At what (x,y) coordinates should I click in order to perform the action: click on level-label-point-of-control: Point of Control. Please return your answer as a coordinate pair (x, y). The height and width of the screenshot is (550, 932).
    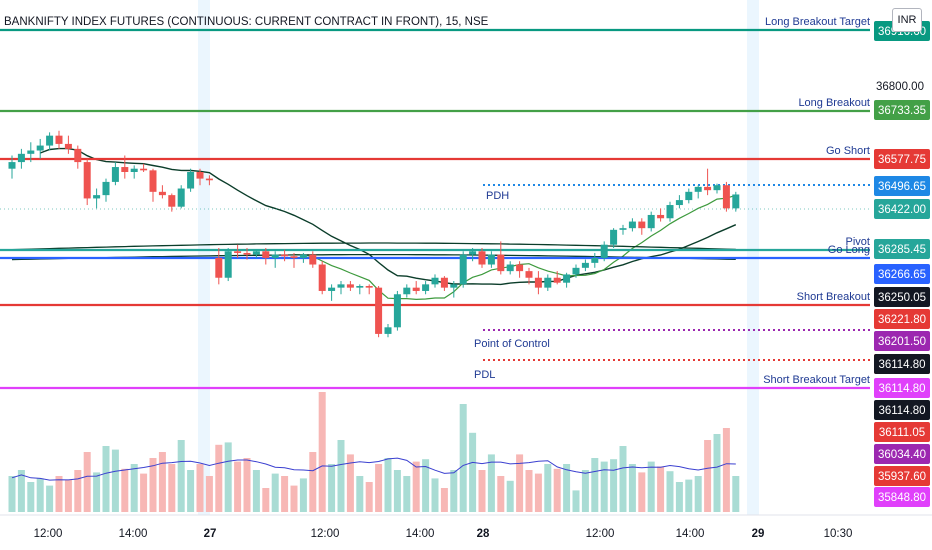
    Looking at the image, I should click on (512, 344).